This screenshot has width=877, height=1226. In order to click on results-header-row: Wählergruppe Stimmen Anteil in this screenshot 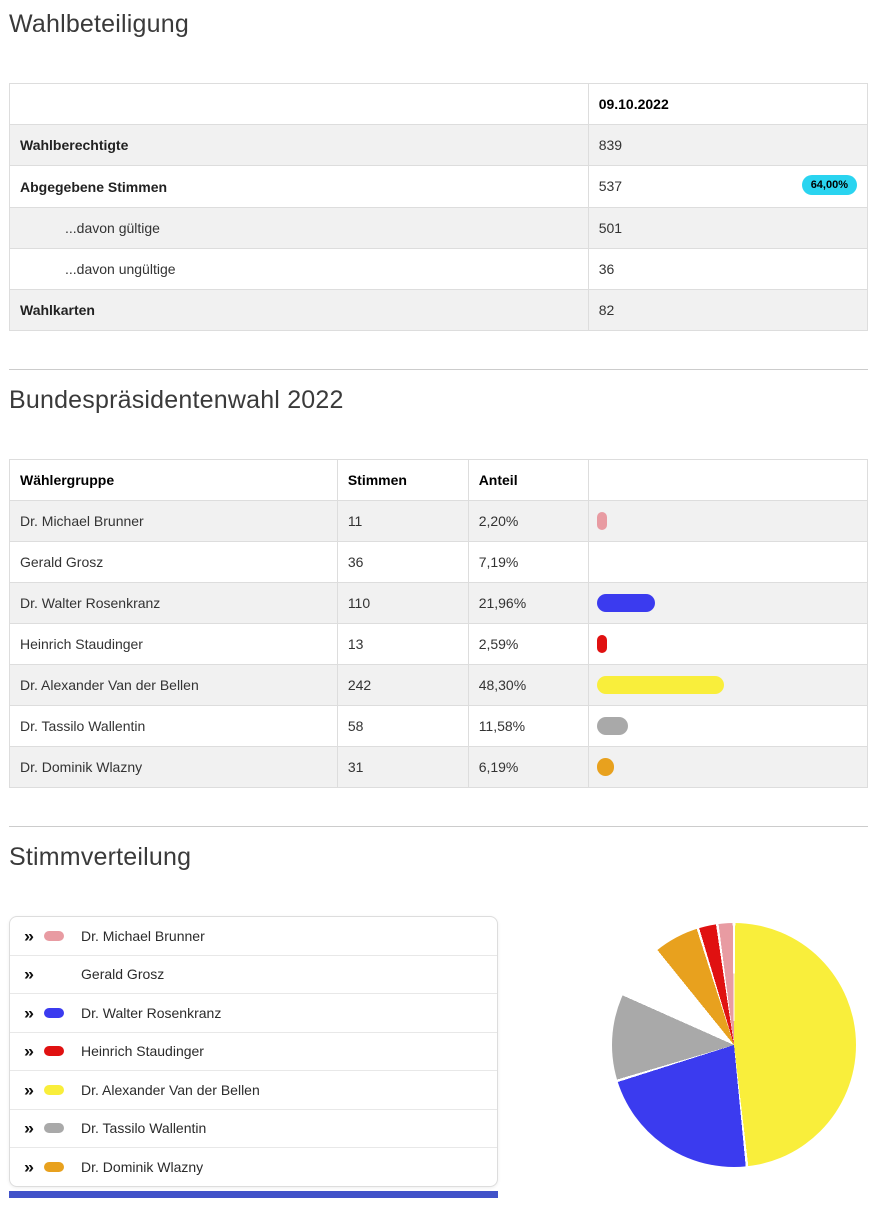, I will do `click(438, 480)`.